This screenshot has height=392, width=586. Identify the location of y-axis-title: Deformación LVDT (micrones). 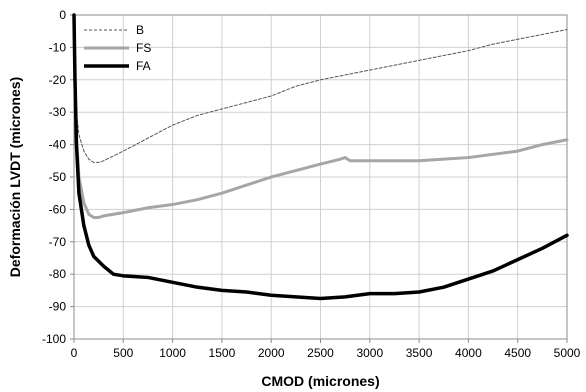
(15, 177).